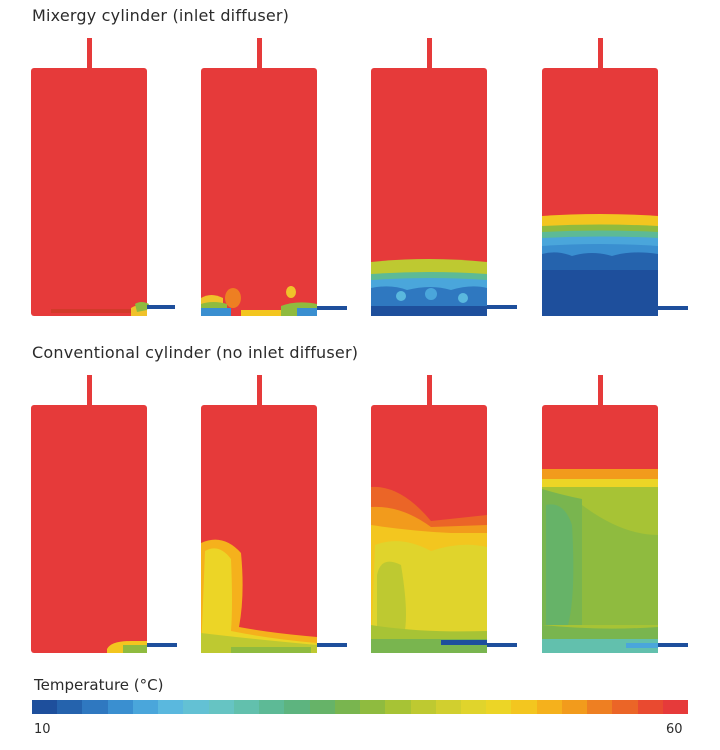  Describe the element at coordinates (161, 15) in the screenshot. I see `mixergy-section-title: Mixergy cylinder (inlet diffuser)` at that location.